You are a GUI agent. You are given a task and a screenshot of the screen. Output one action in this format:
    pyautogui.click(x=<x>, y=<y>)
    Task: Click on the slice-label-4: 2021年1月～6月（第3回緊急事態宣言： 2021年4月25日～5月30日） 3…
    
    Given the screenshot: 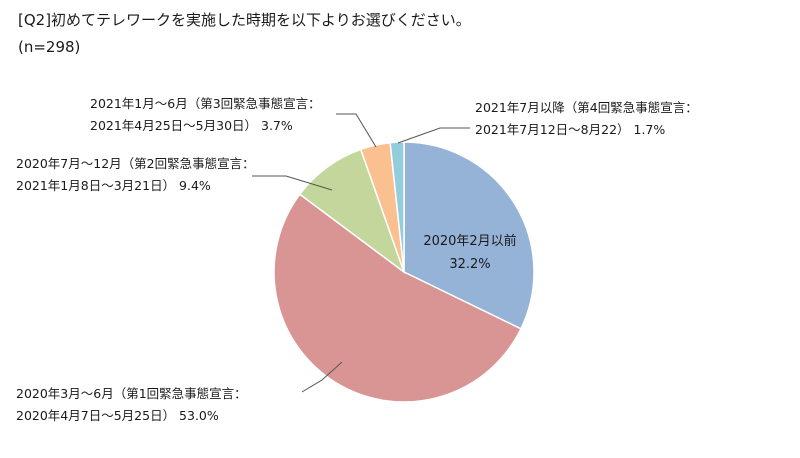 What is the action you would take?
    pyautogui.click(x=205, y=114)
    